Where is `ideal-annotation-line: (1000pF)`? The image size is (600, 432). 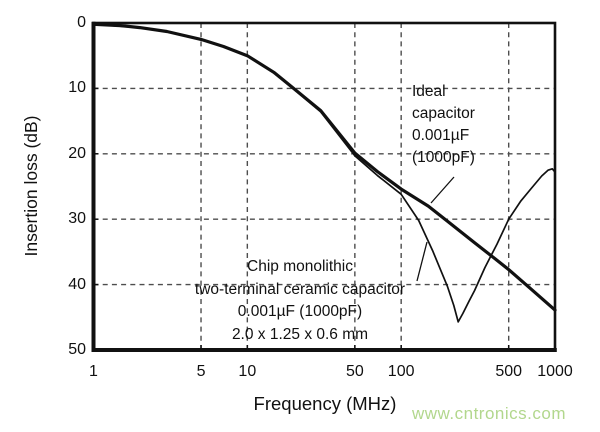 ideal-annotation-line: (1000pF) is located at coordinates (443, 157).